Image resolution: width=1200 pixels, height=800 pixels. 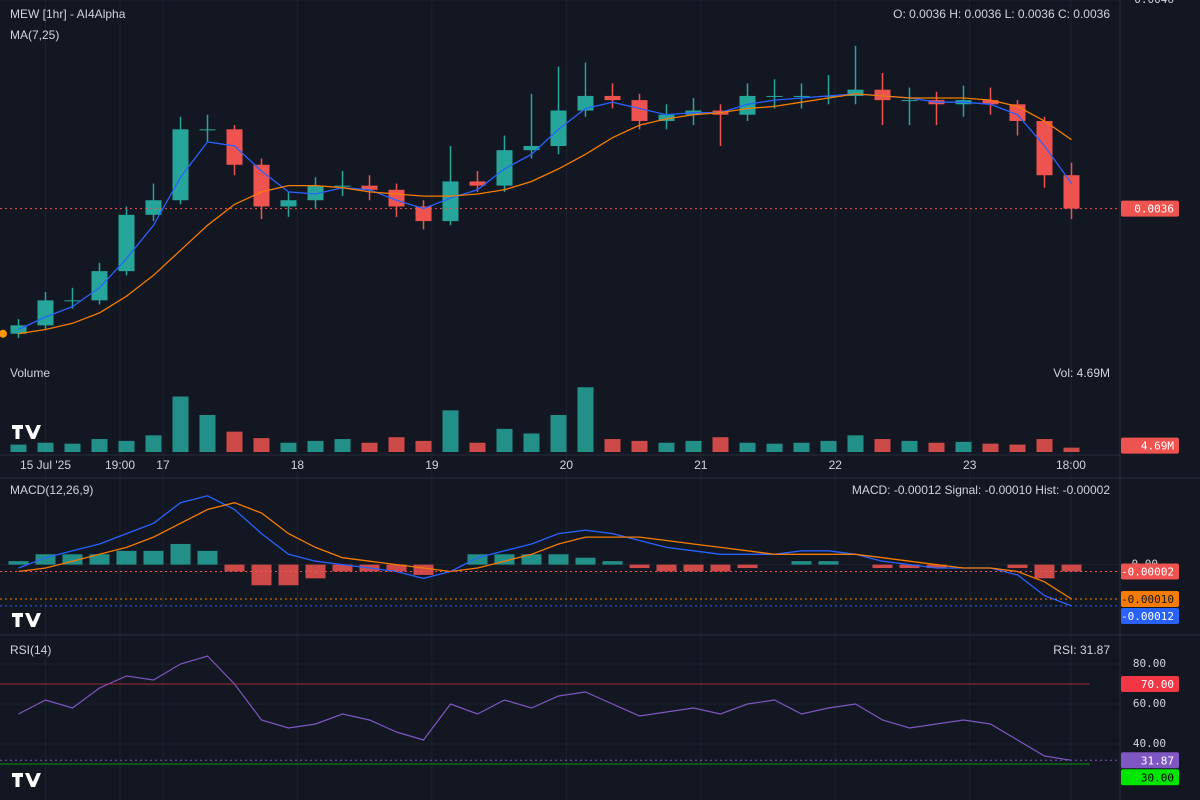 What do you see at coordinates (51, 490) in the screenshot?
I see `pane-title: MACD(12,26,9)` at bounding box center [51, 490].